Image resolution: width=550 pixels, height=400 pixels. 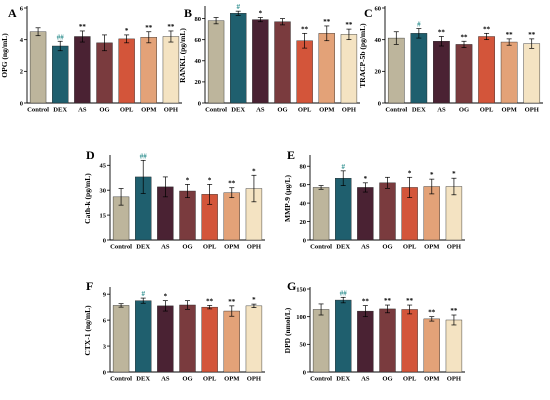 I want to click on panel-letter: E, so click(x=291, y=155).